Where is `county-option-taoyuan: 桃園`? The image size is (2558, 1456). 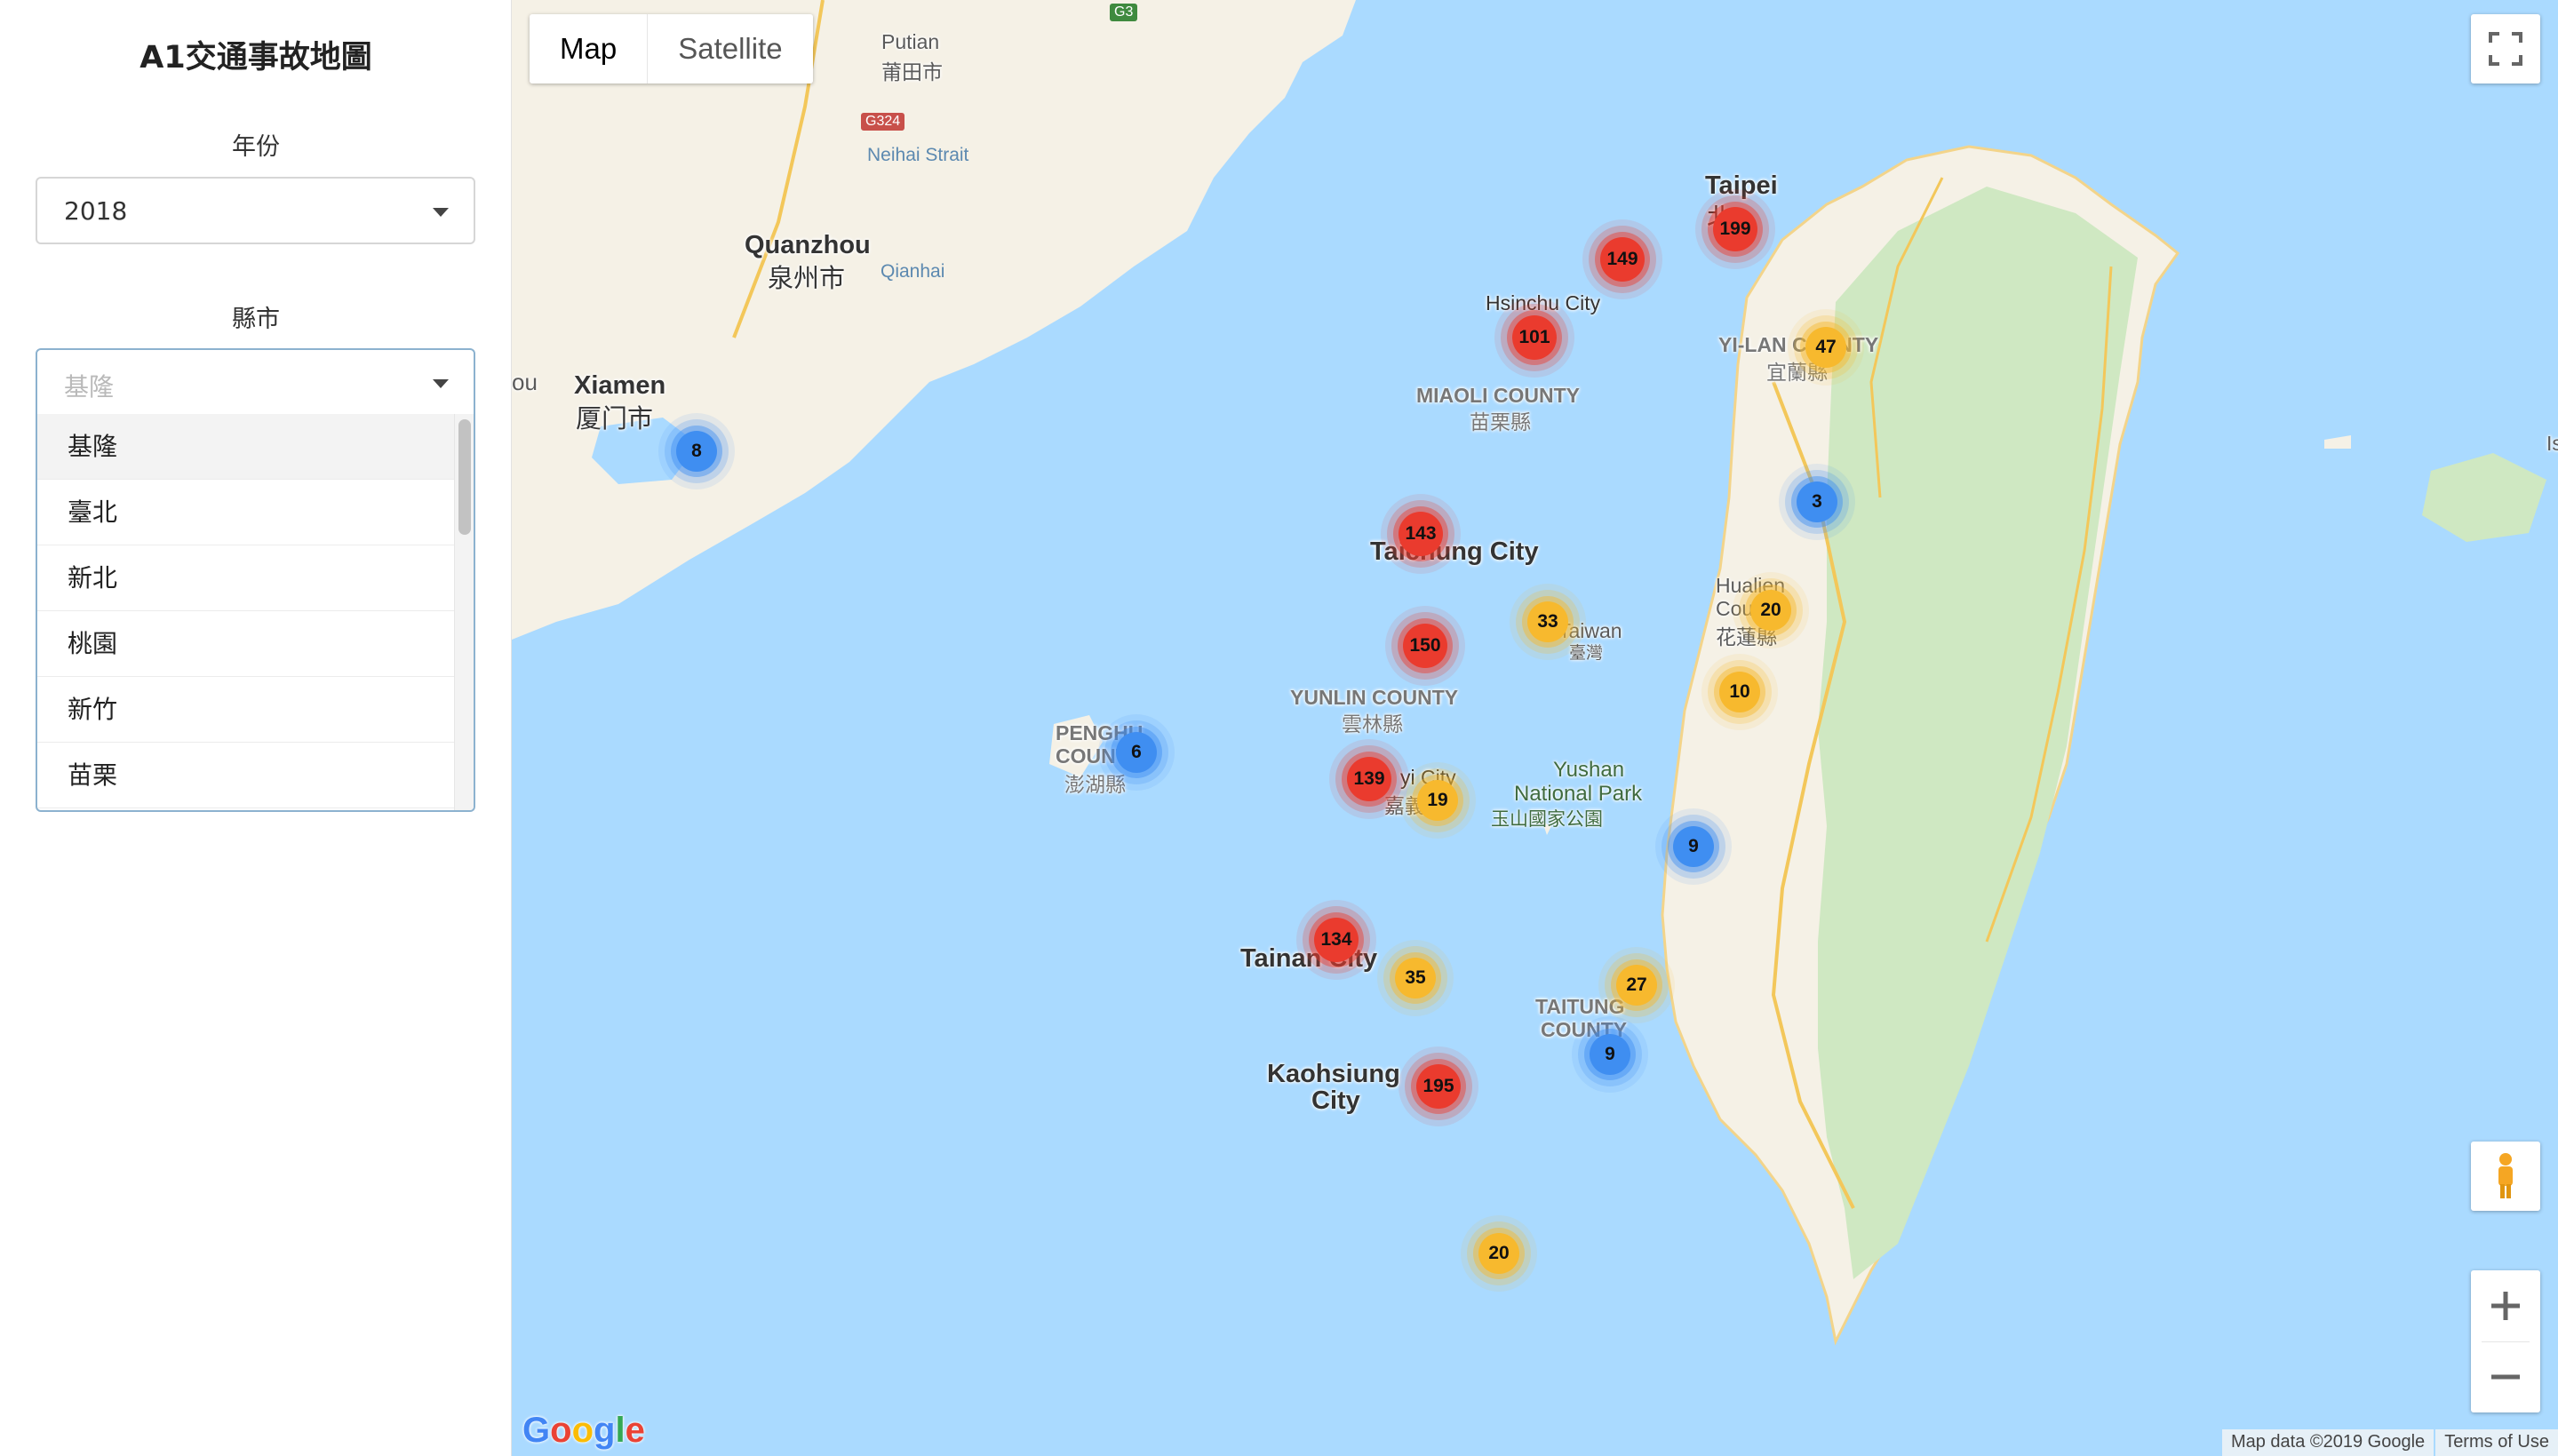 county-option-taoyuan: 桃園 is located at coordinates (247, 644).